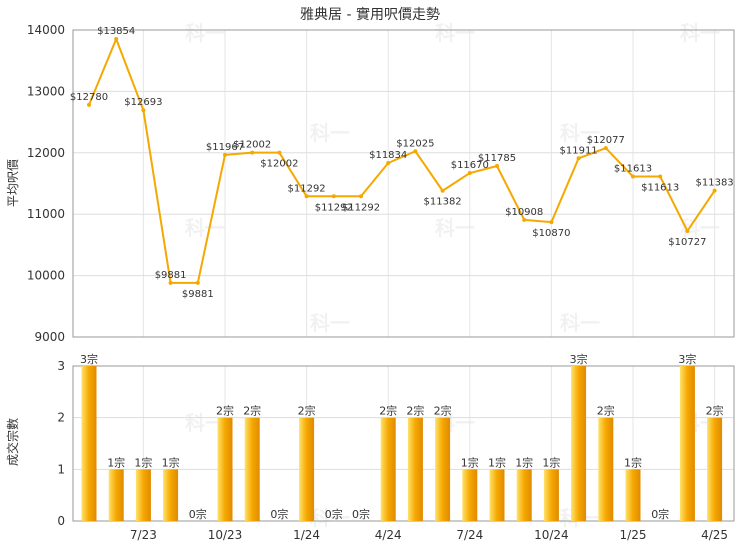  Describe the element at coordinates (443, 202) in the screenshot. I see `price-data-label: $11382` at that location.